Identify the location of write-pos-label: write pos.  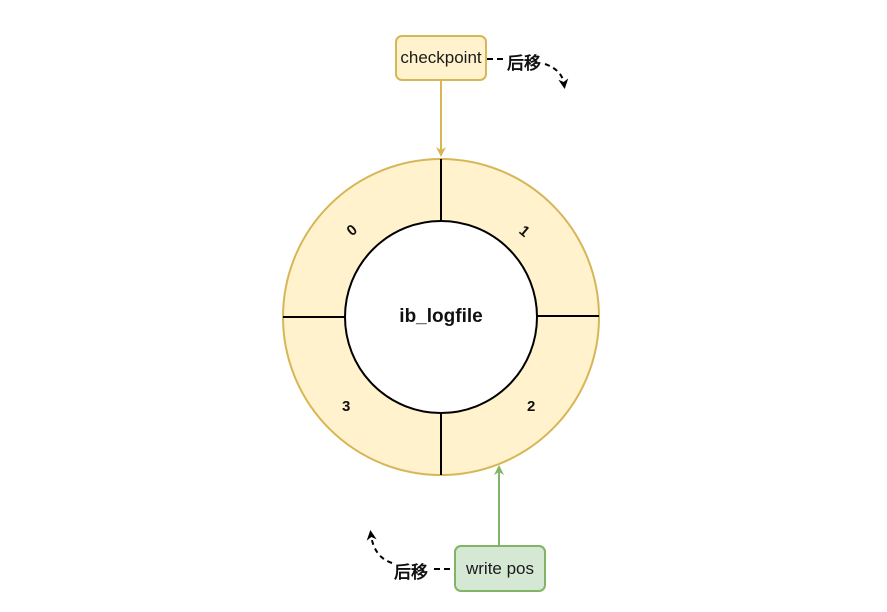
(500, 568).